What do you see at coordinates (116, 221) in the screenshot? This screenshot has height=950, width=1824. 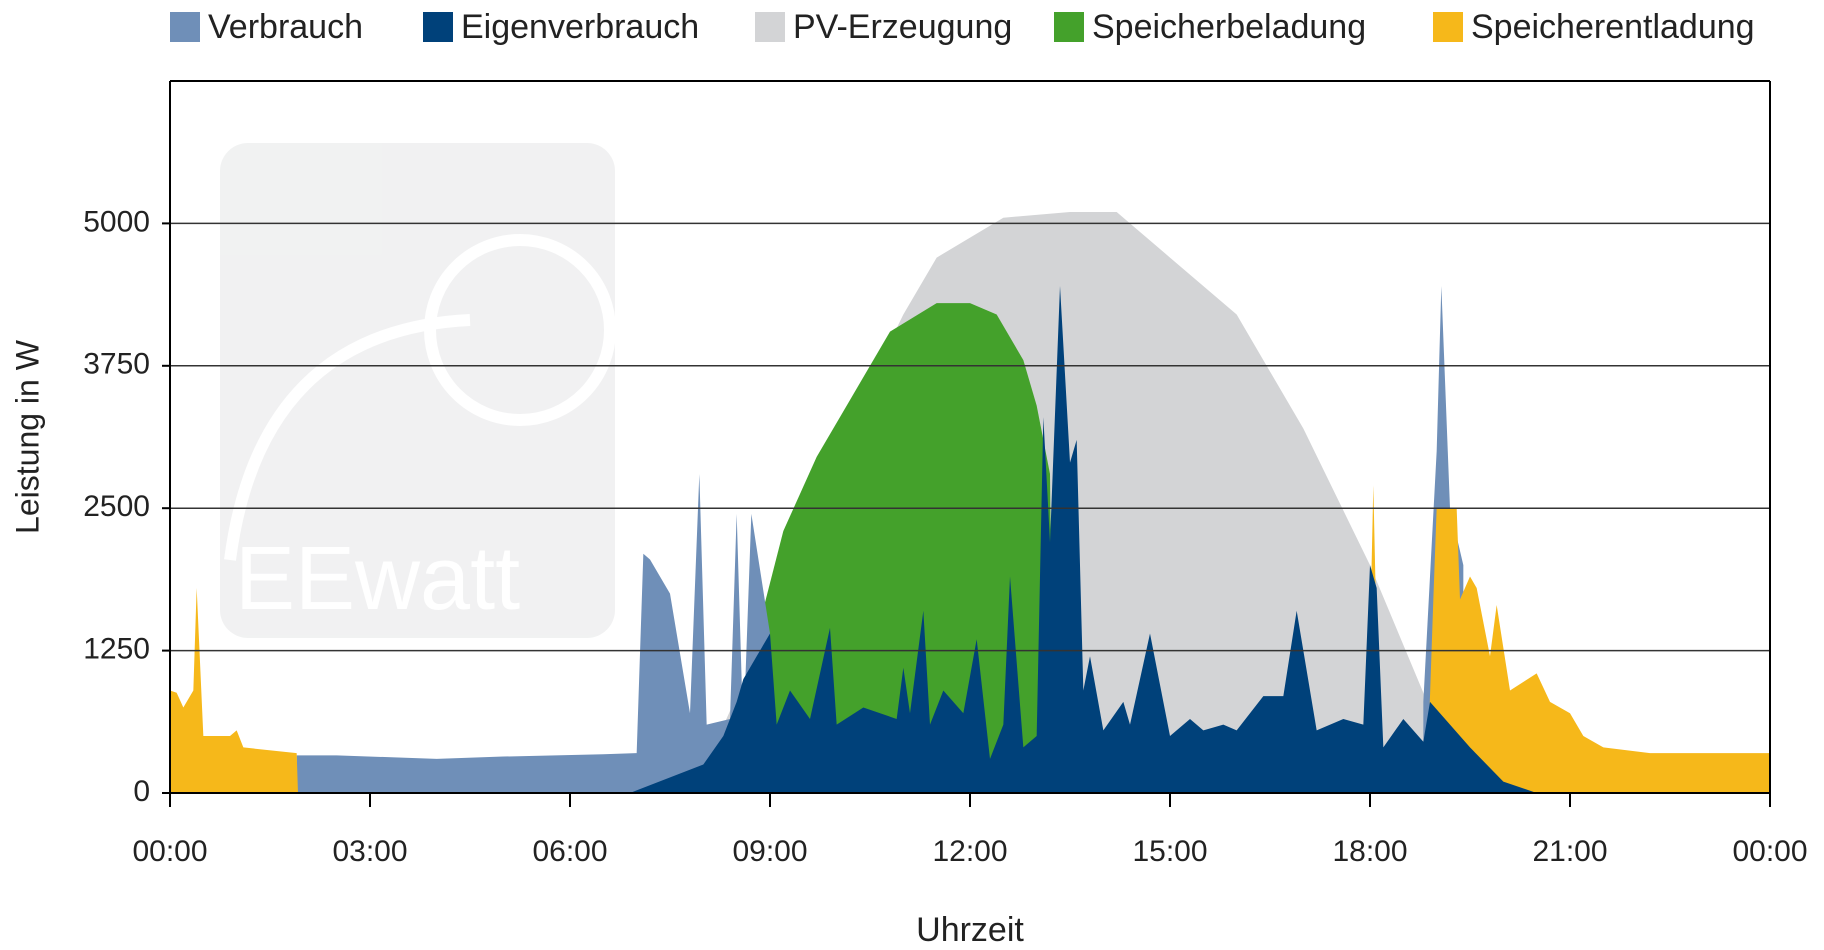 I see `y-tick-label: 5000` at bounding box center [116, 221].